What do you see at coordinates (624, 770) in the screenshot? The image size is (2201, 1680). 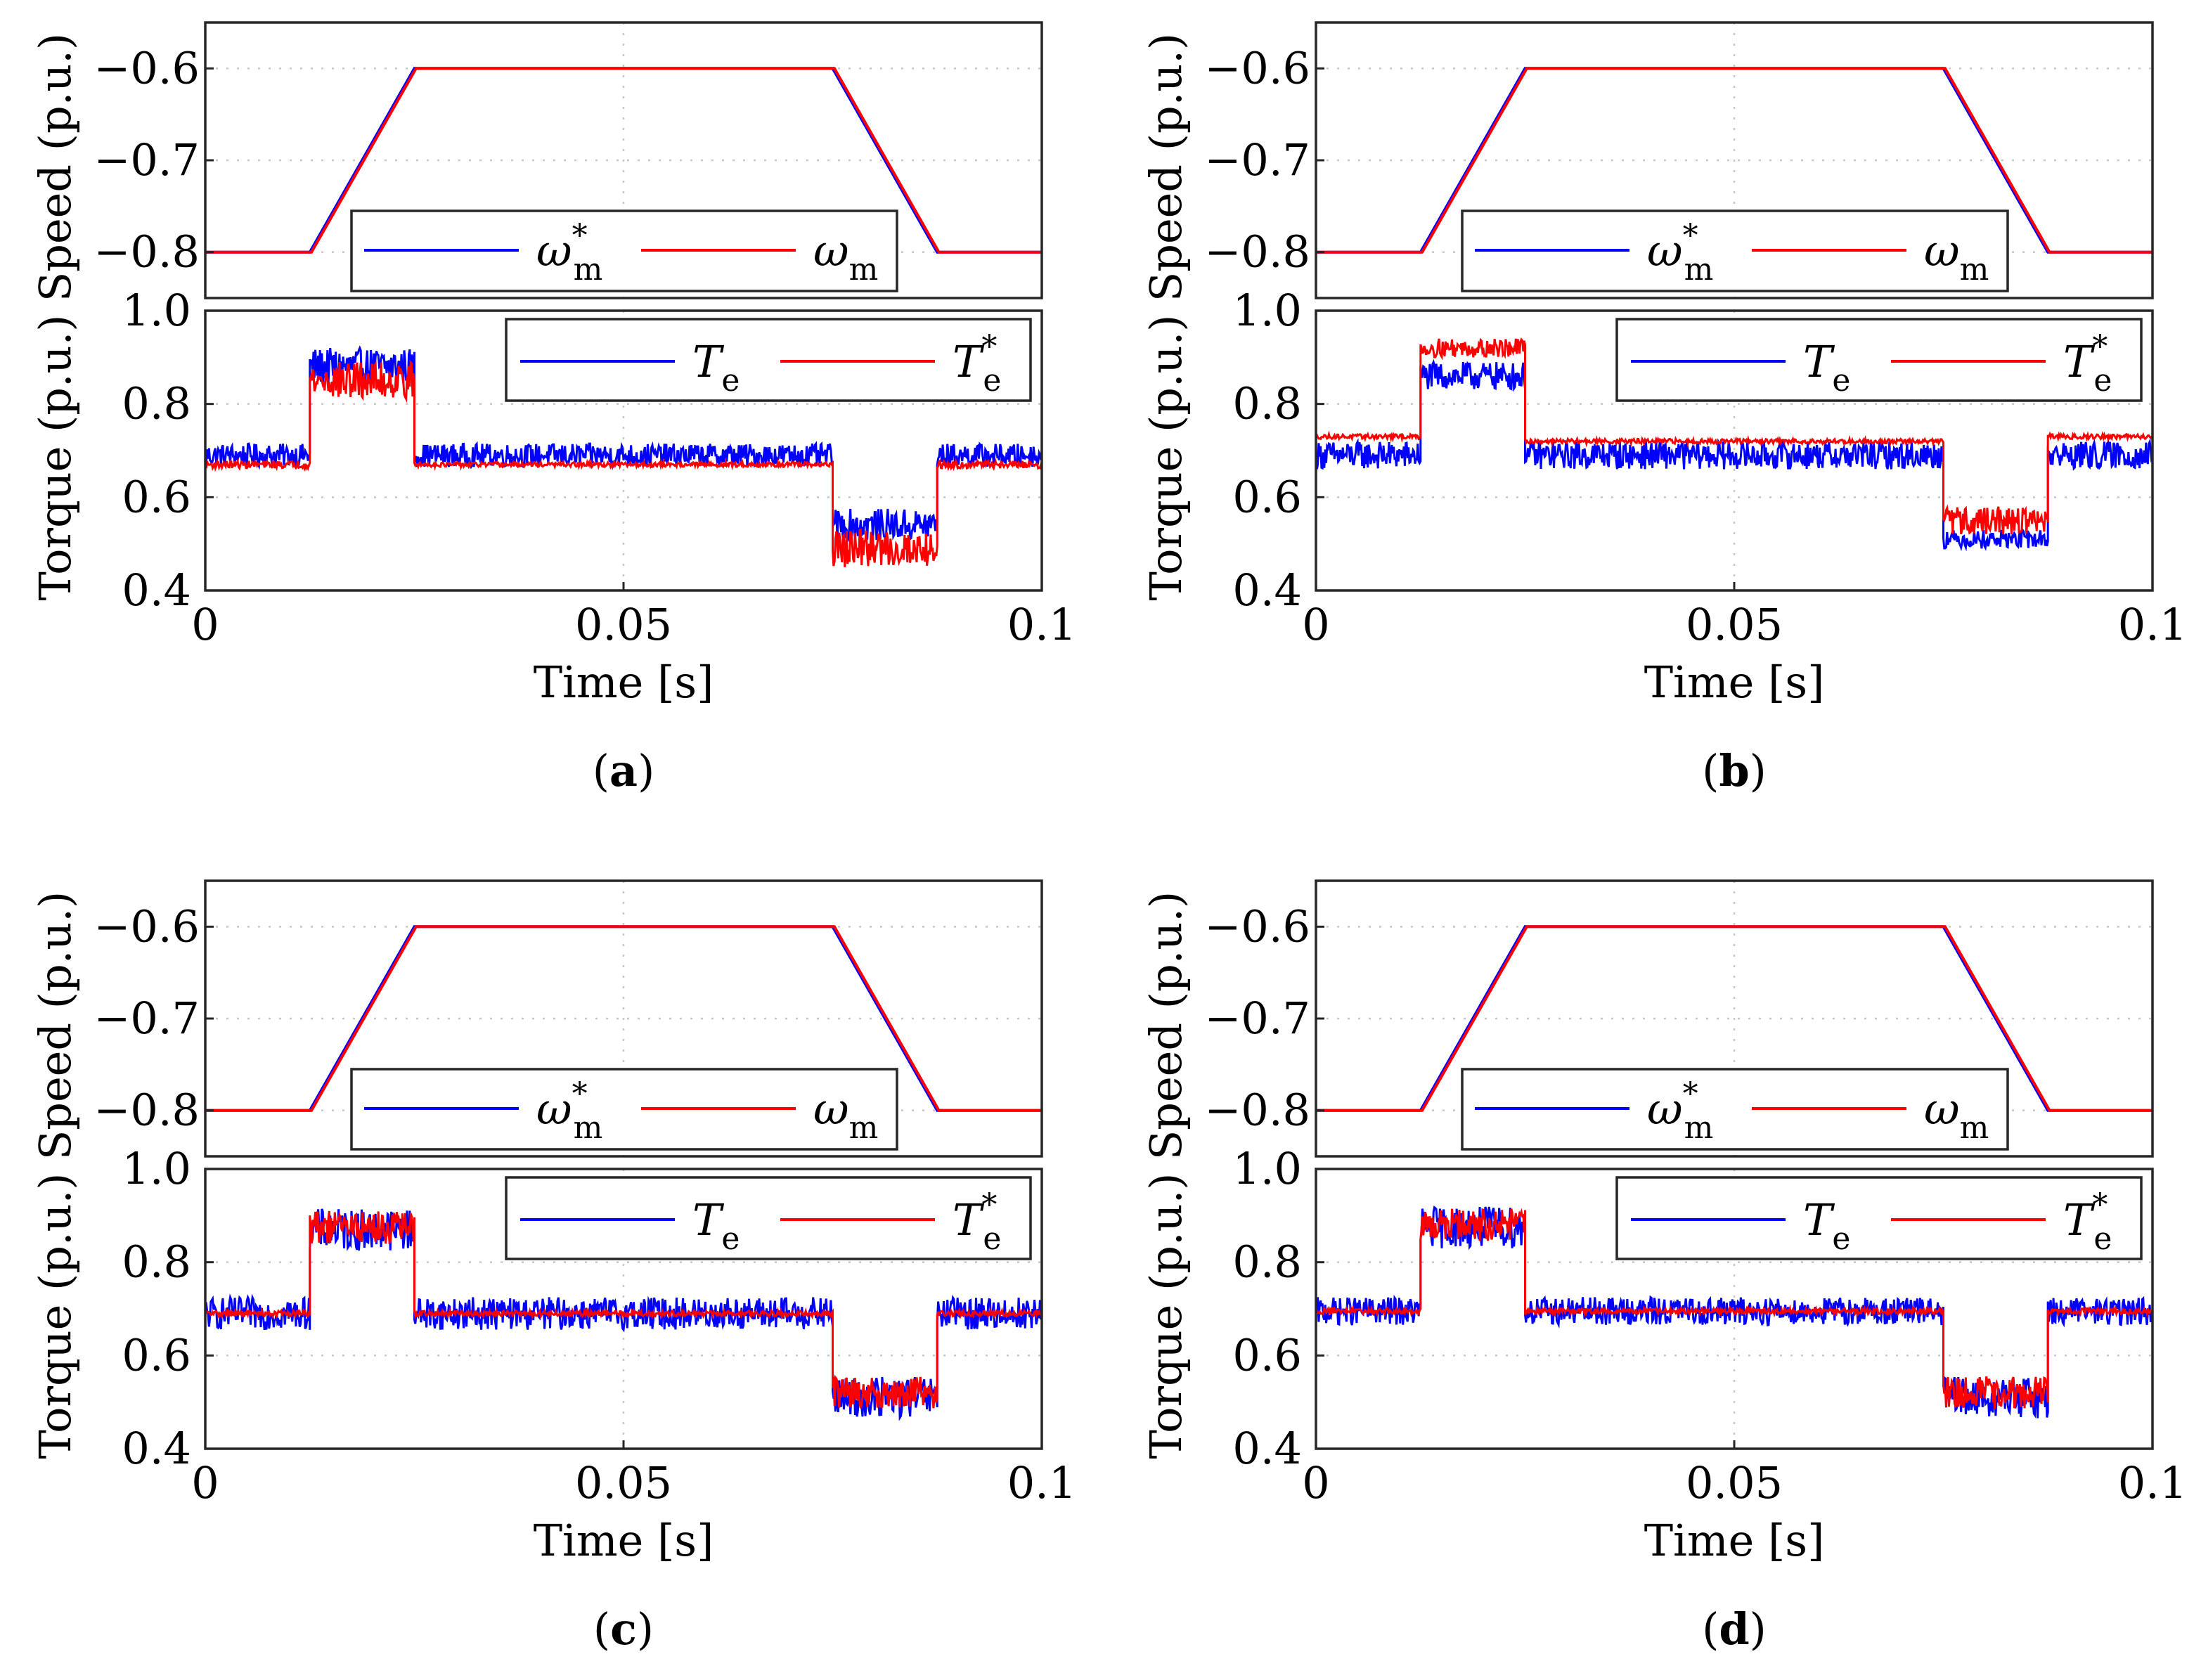 I see `panel-caption: (a)` at bounding box center [624, 770].